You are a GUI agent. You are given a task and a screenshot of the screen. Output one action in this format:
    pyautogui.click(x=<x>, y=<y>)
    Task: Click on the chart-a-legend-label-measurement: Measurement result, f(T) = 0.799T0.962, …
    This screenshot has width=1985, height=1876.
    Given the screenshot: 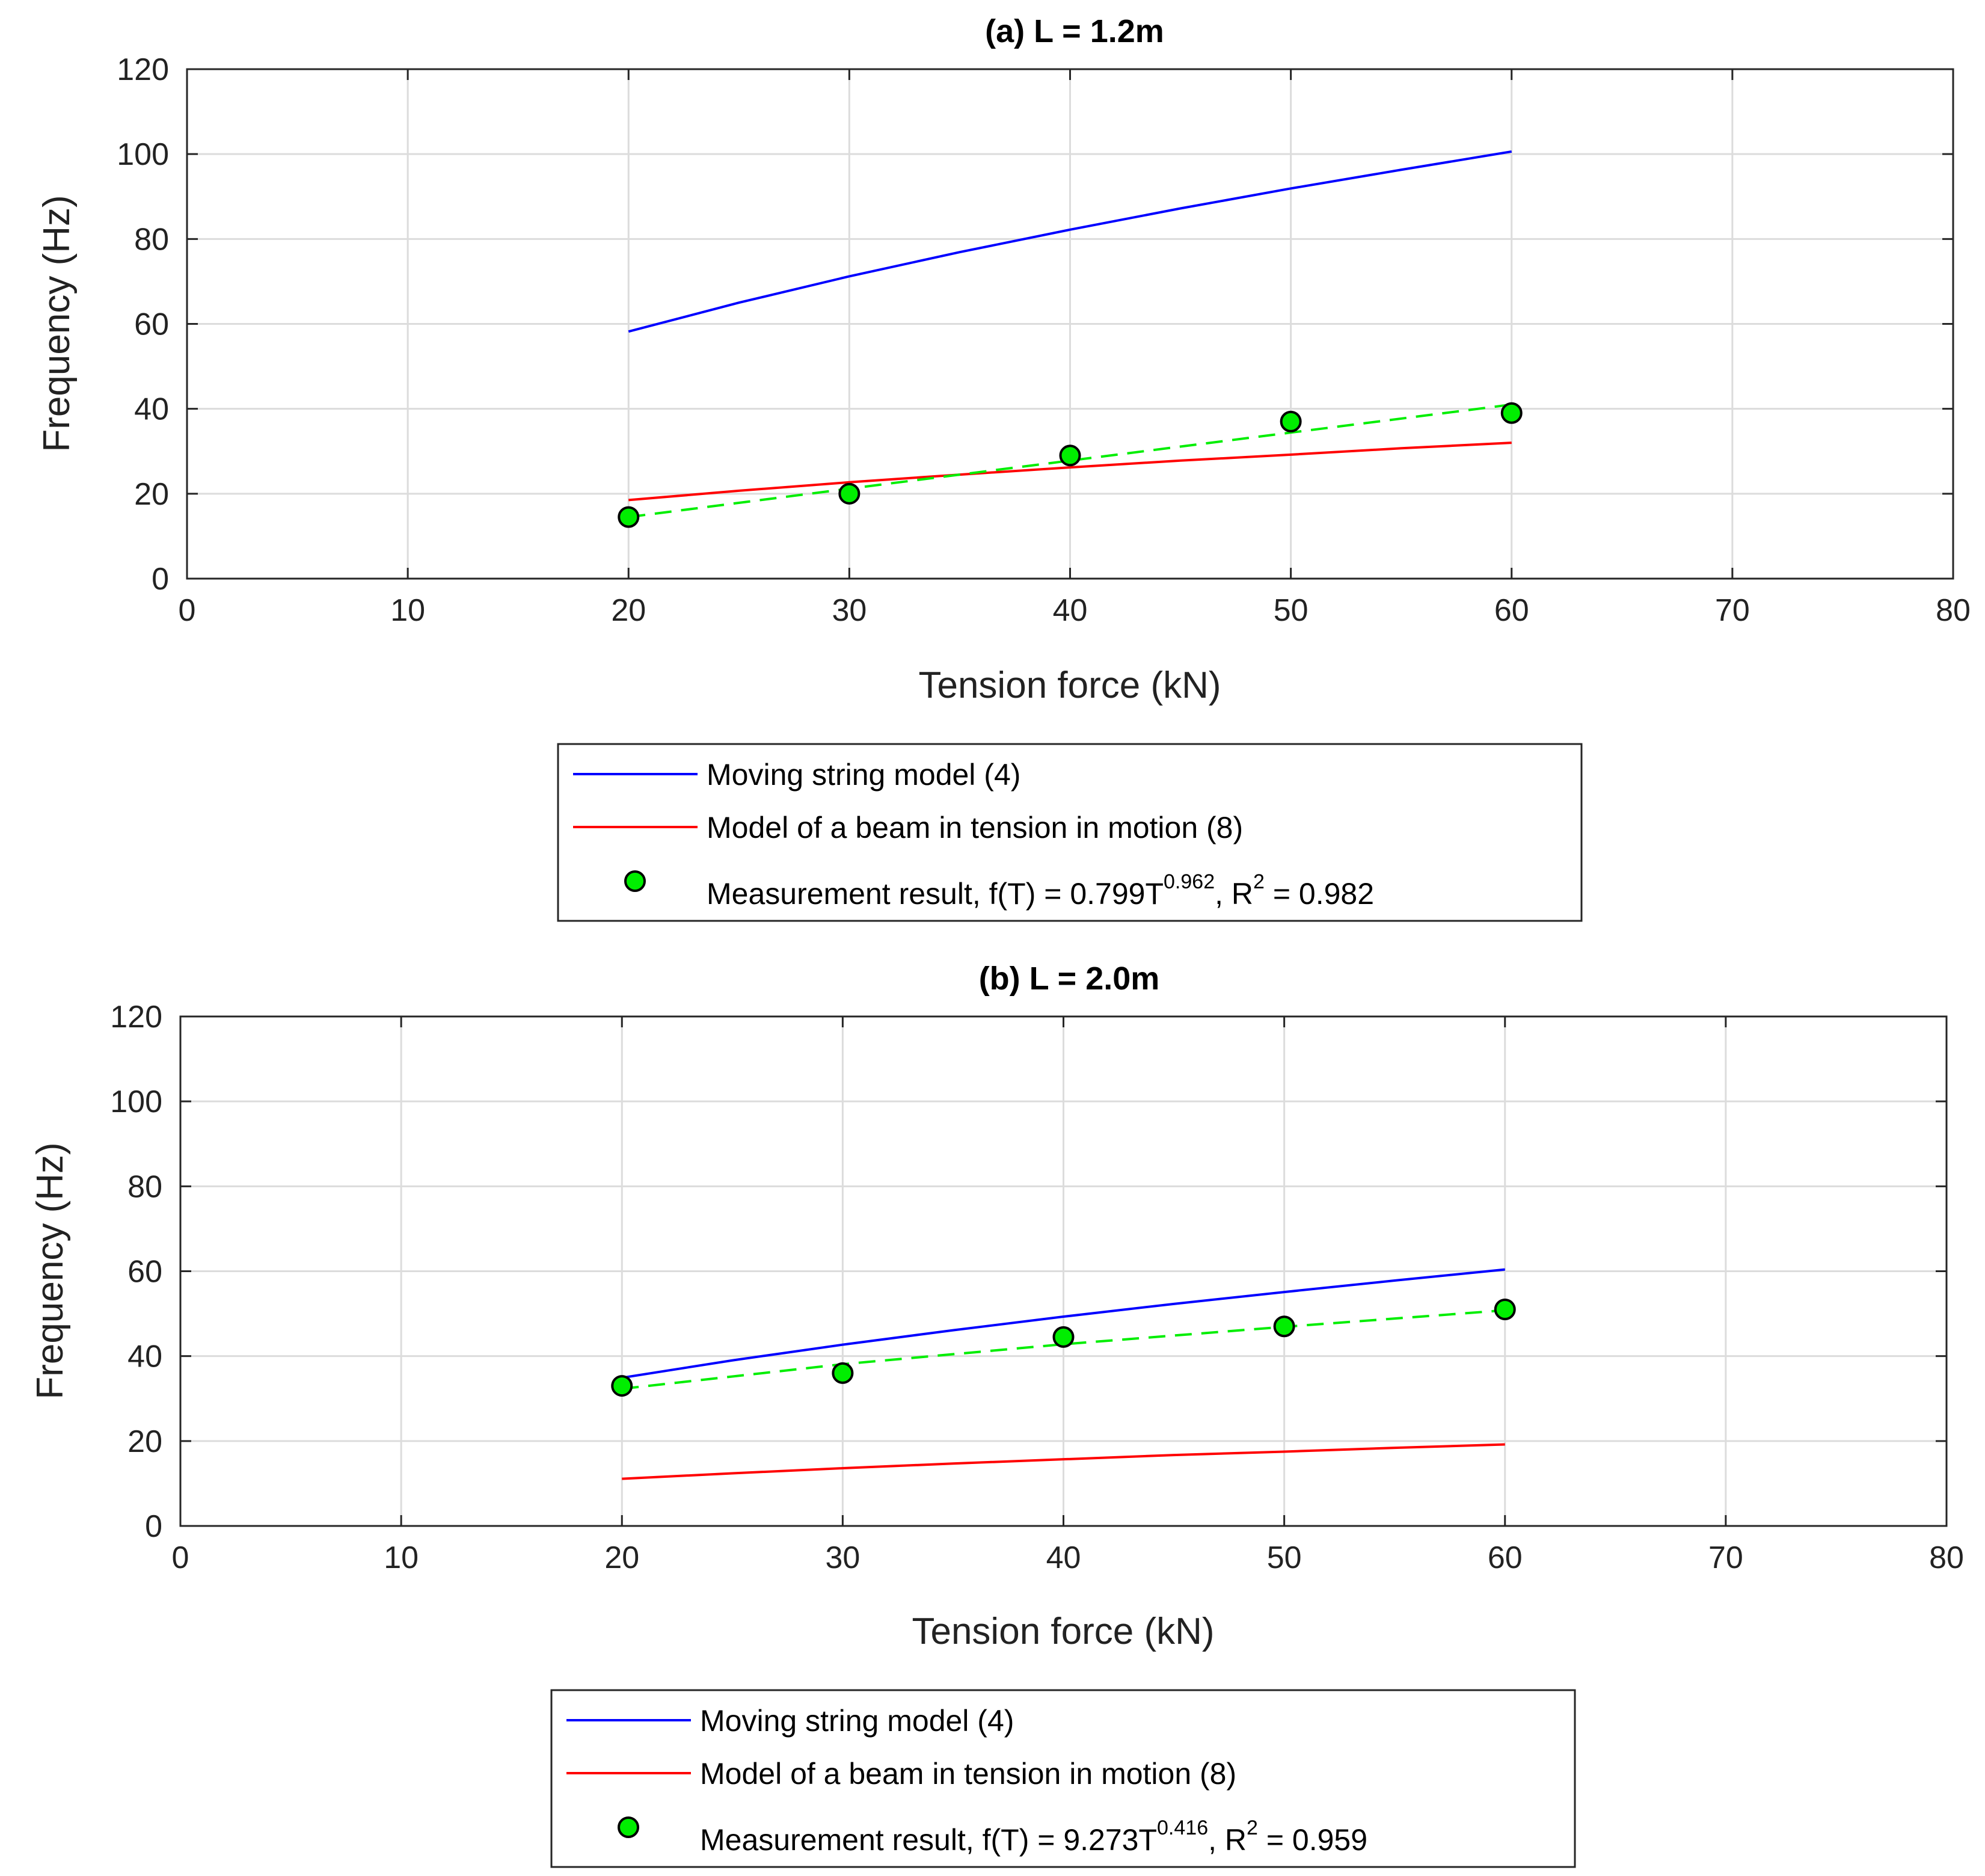 What is the action you would take?
    pyautogui.click(x=1040, y=890)
    